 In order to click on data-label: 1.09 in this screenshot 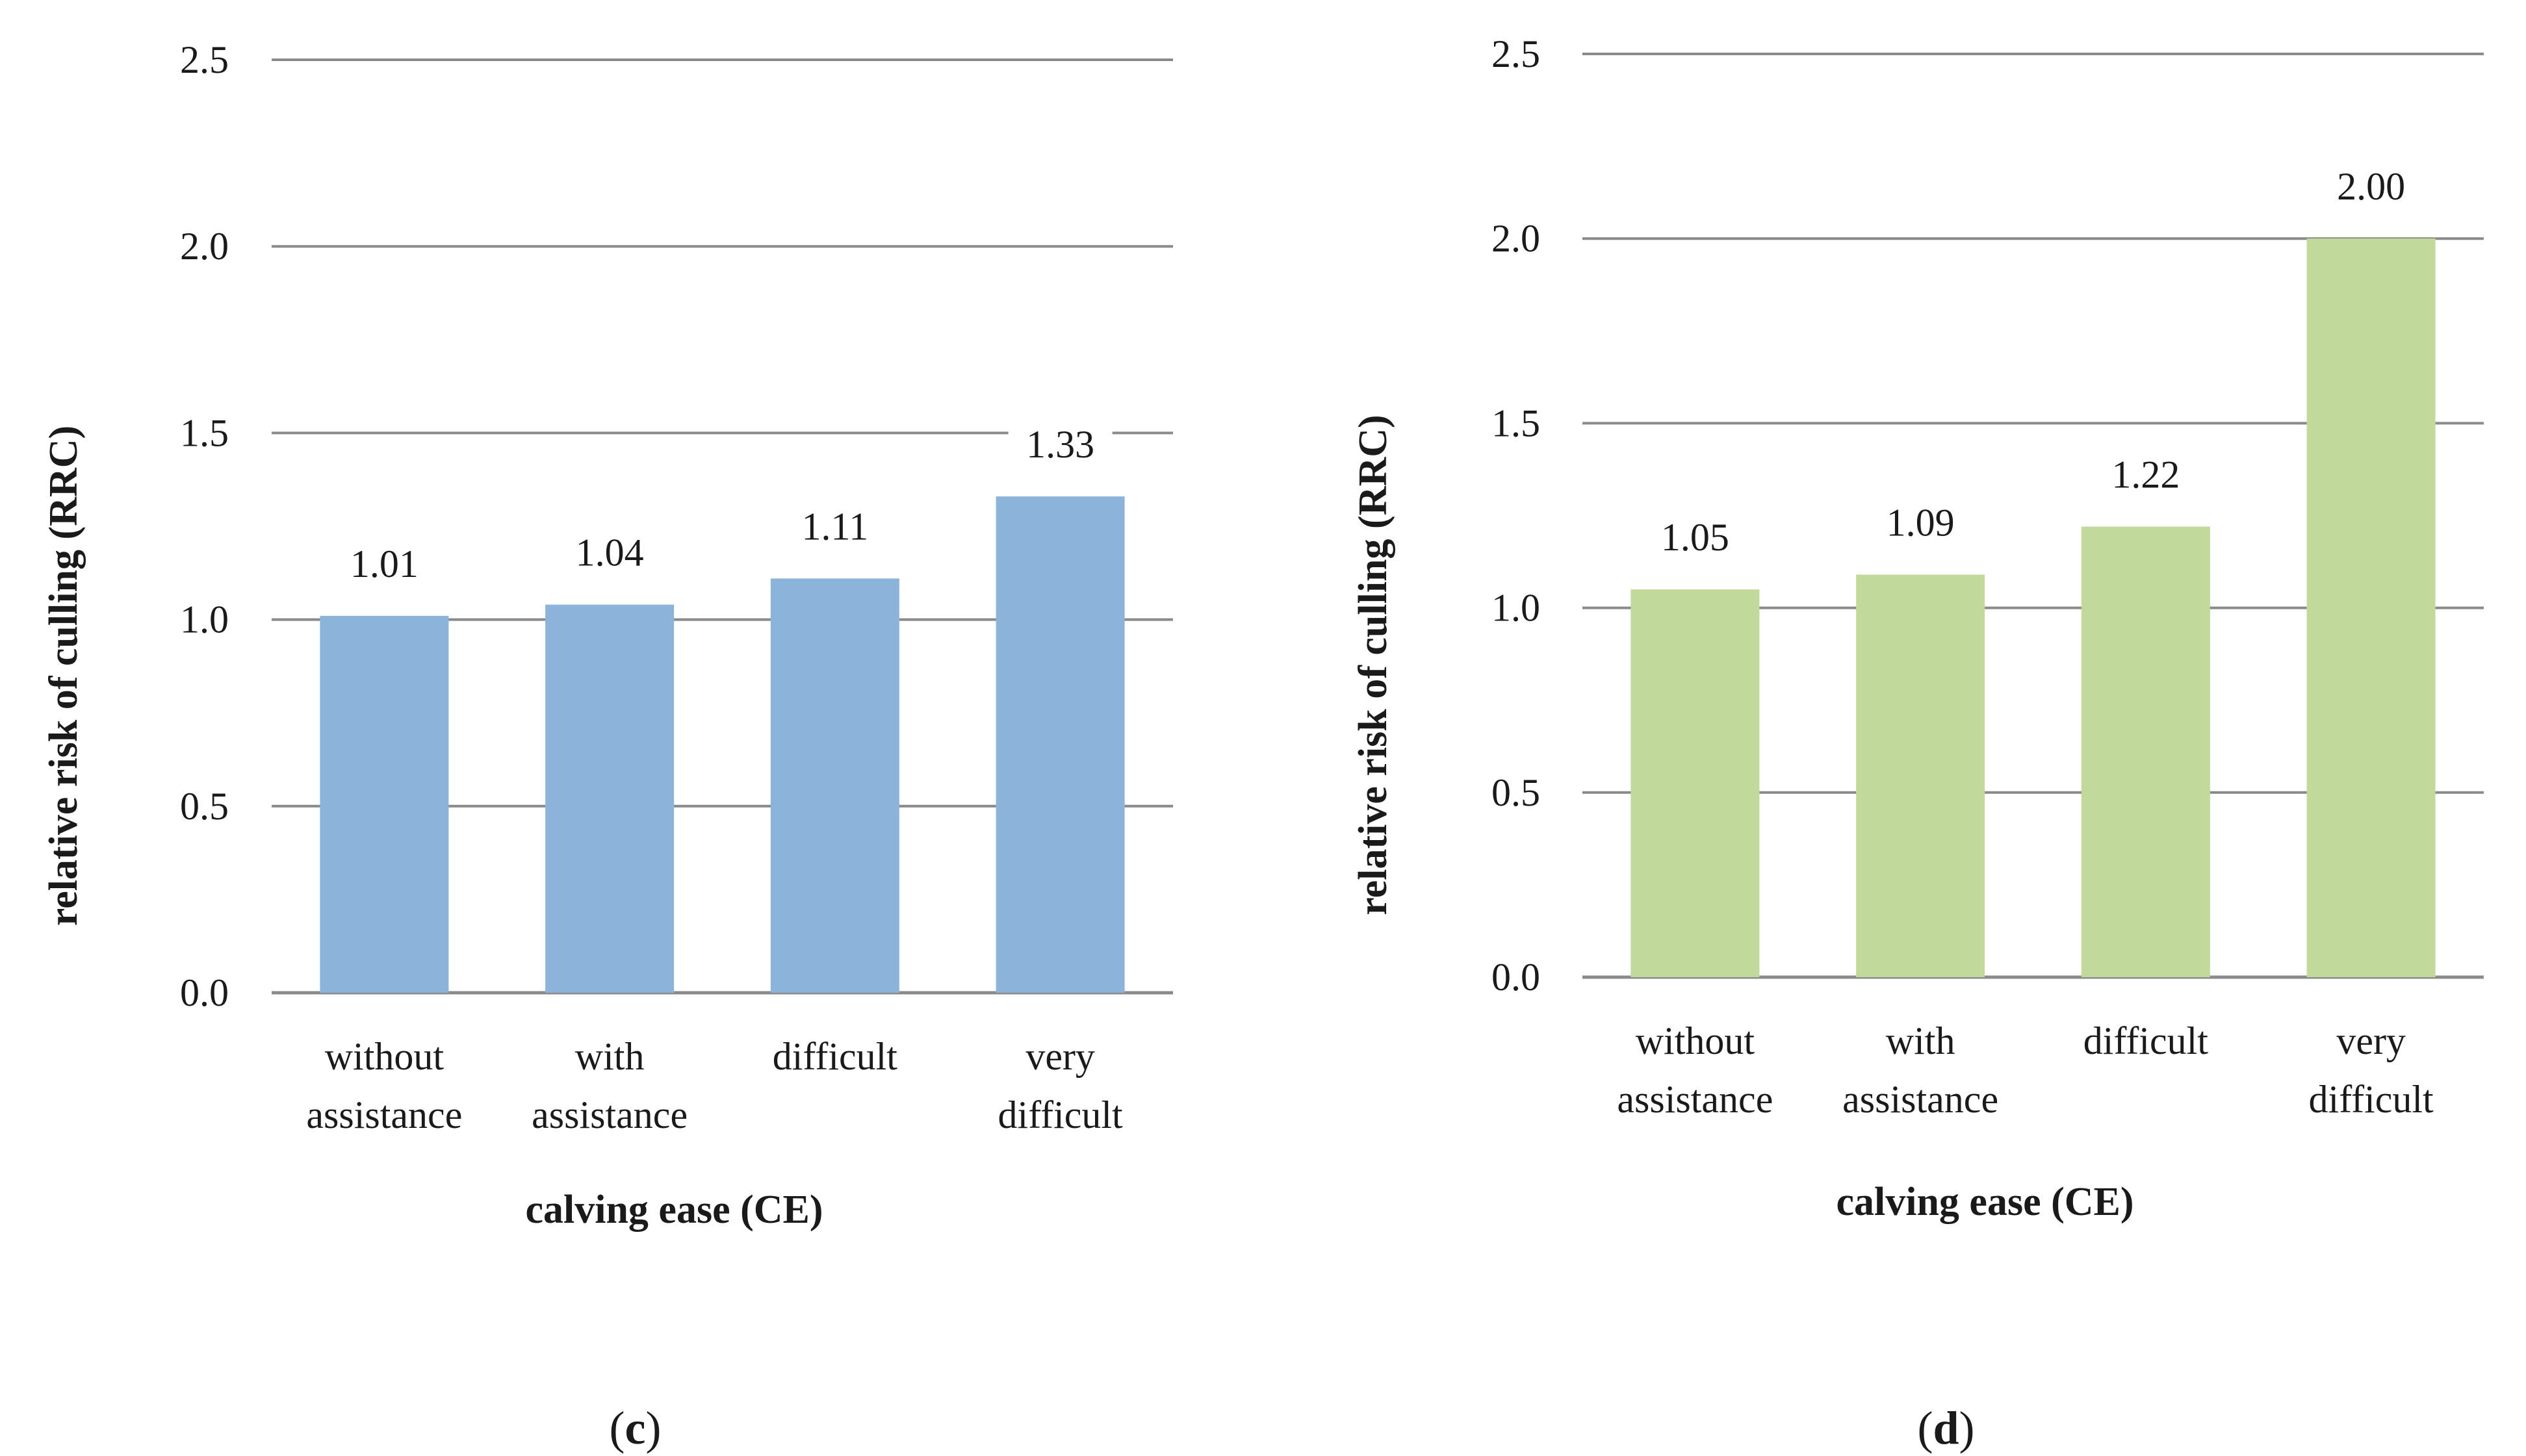, I will do `click(1921, 523)`.